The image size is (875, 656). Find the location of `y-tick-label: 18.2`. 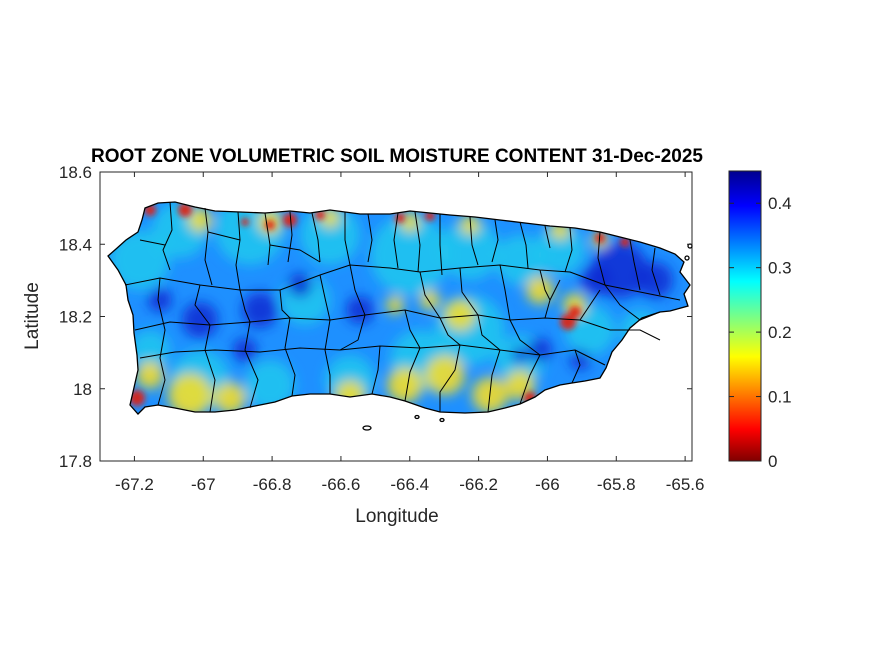

y-tick-label: 18.2 is located at coordinates (75, 317).